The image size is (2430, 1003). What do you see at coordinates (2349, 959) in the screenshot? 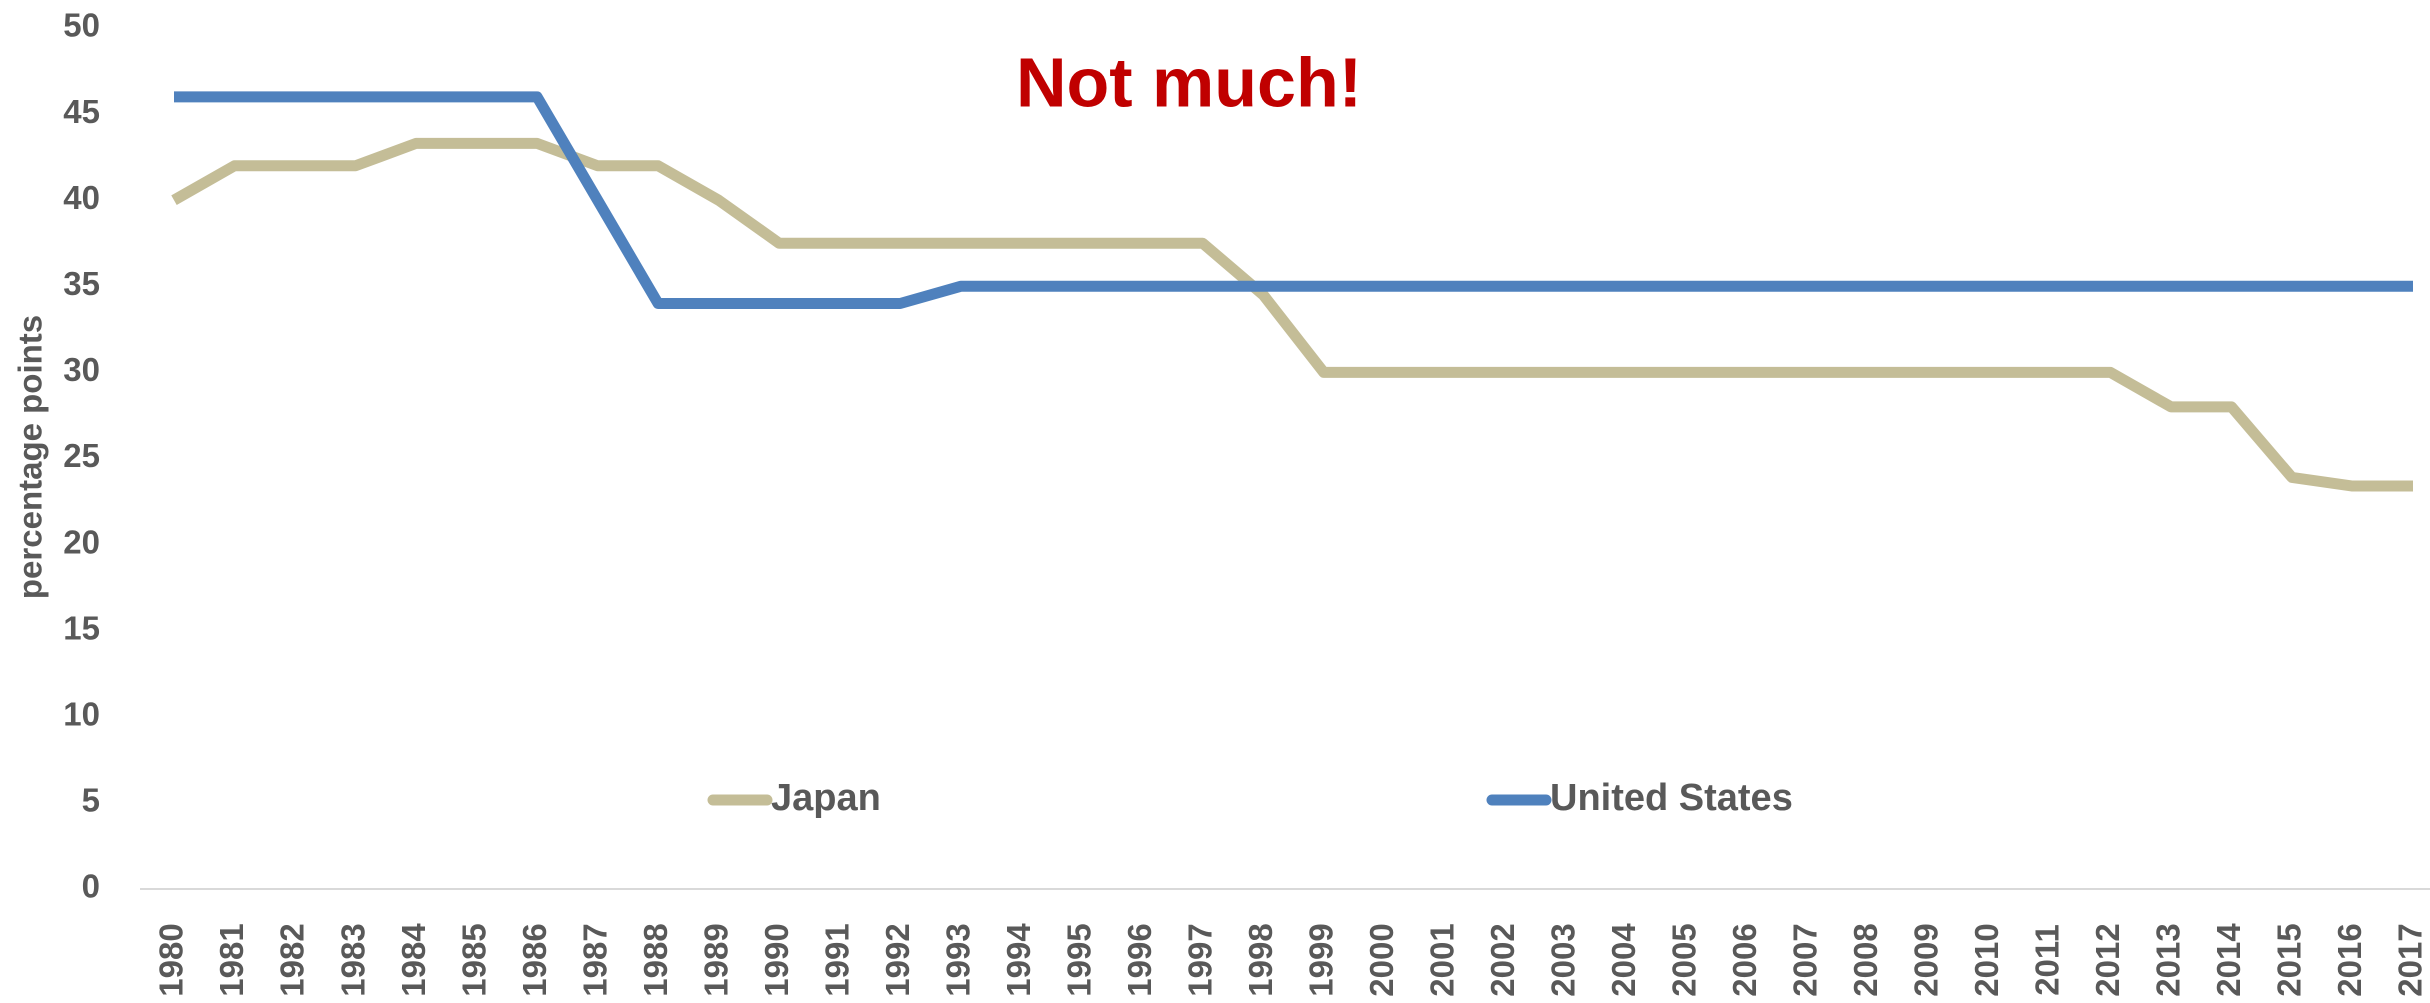
I see `x-tick-label: 2016` at bounding box center [2349, 959].